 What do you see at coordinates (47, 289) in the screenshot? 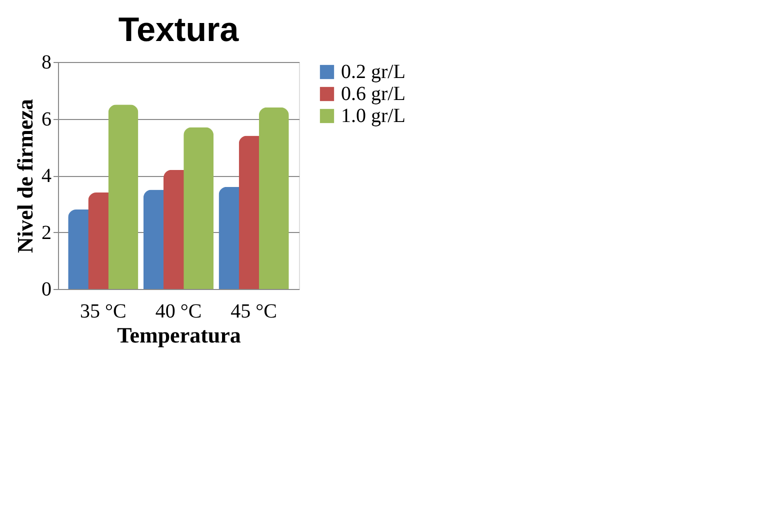
I see `y-tick-label: 0` at bounding box center [47, 289].